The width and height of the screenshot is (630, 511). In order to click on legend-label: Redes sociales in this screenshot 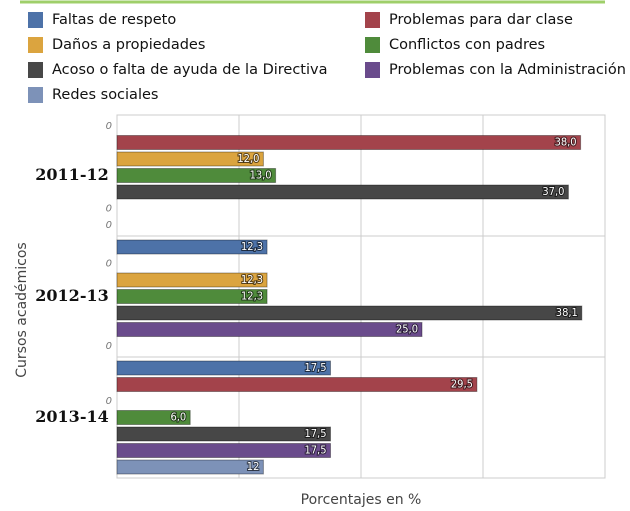, I will do `click(105, 95)`.